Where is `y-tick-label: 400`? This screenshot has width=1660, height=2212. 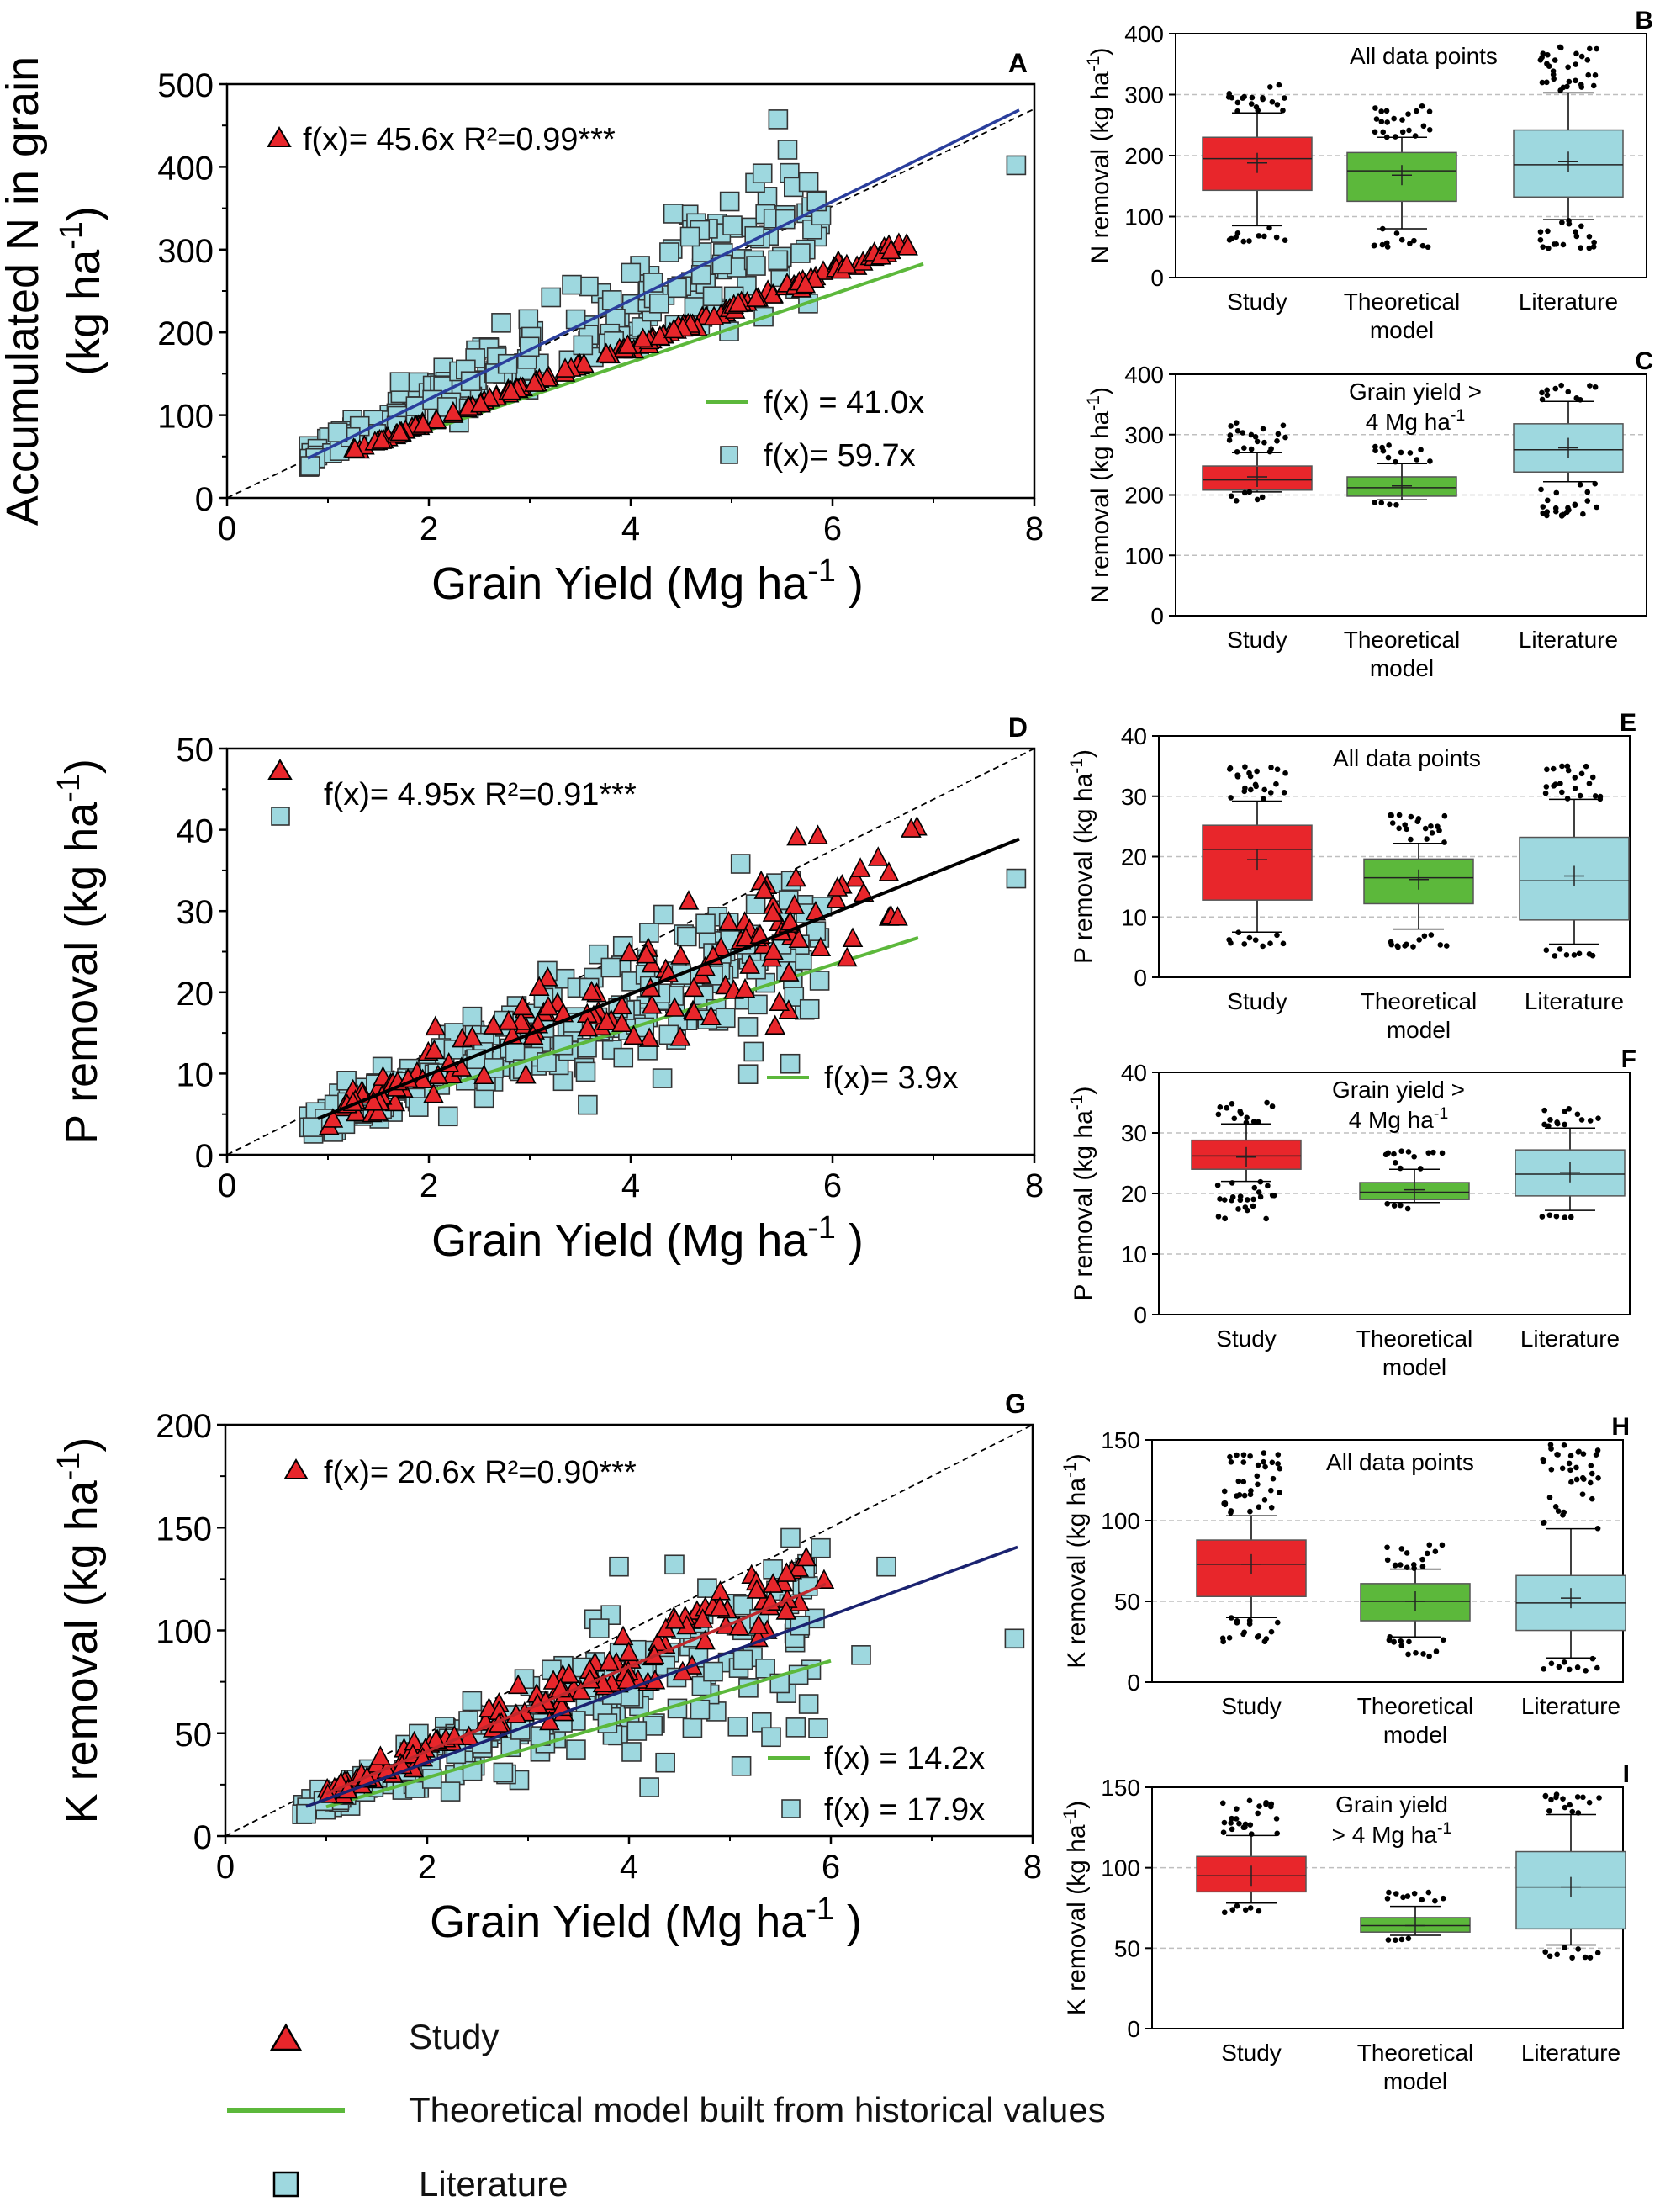 y-tick-label: 400 is located at coordinates (1144, 34).